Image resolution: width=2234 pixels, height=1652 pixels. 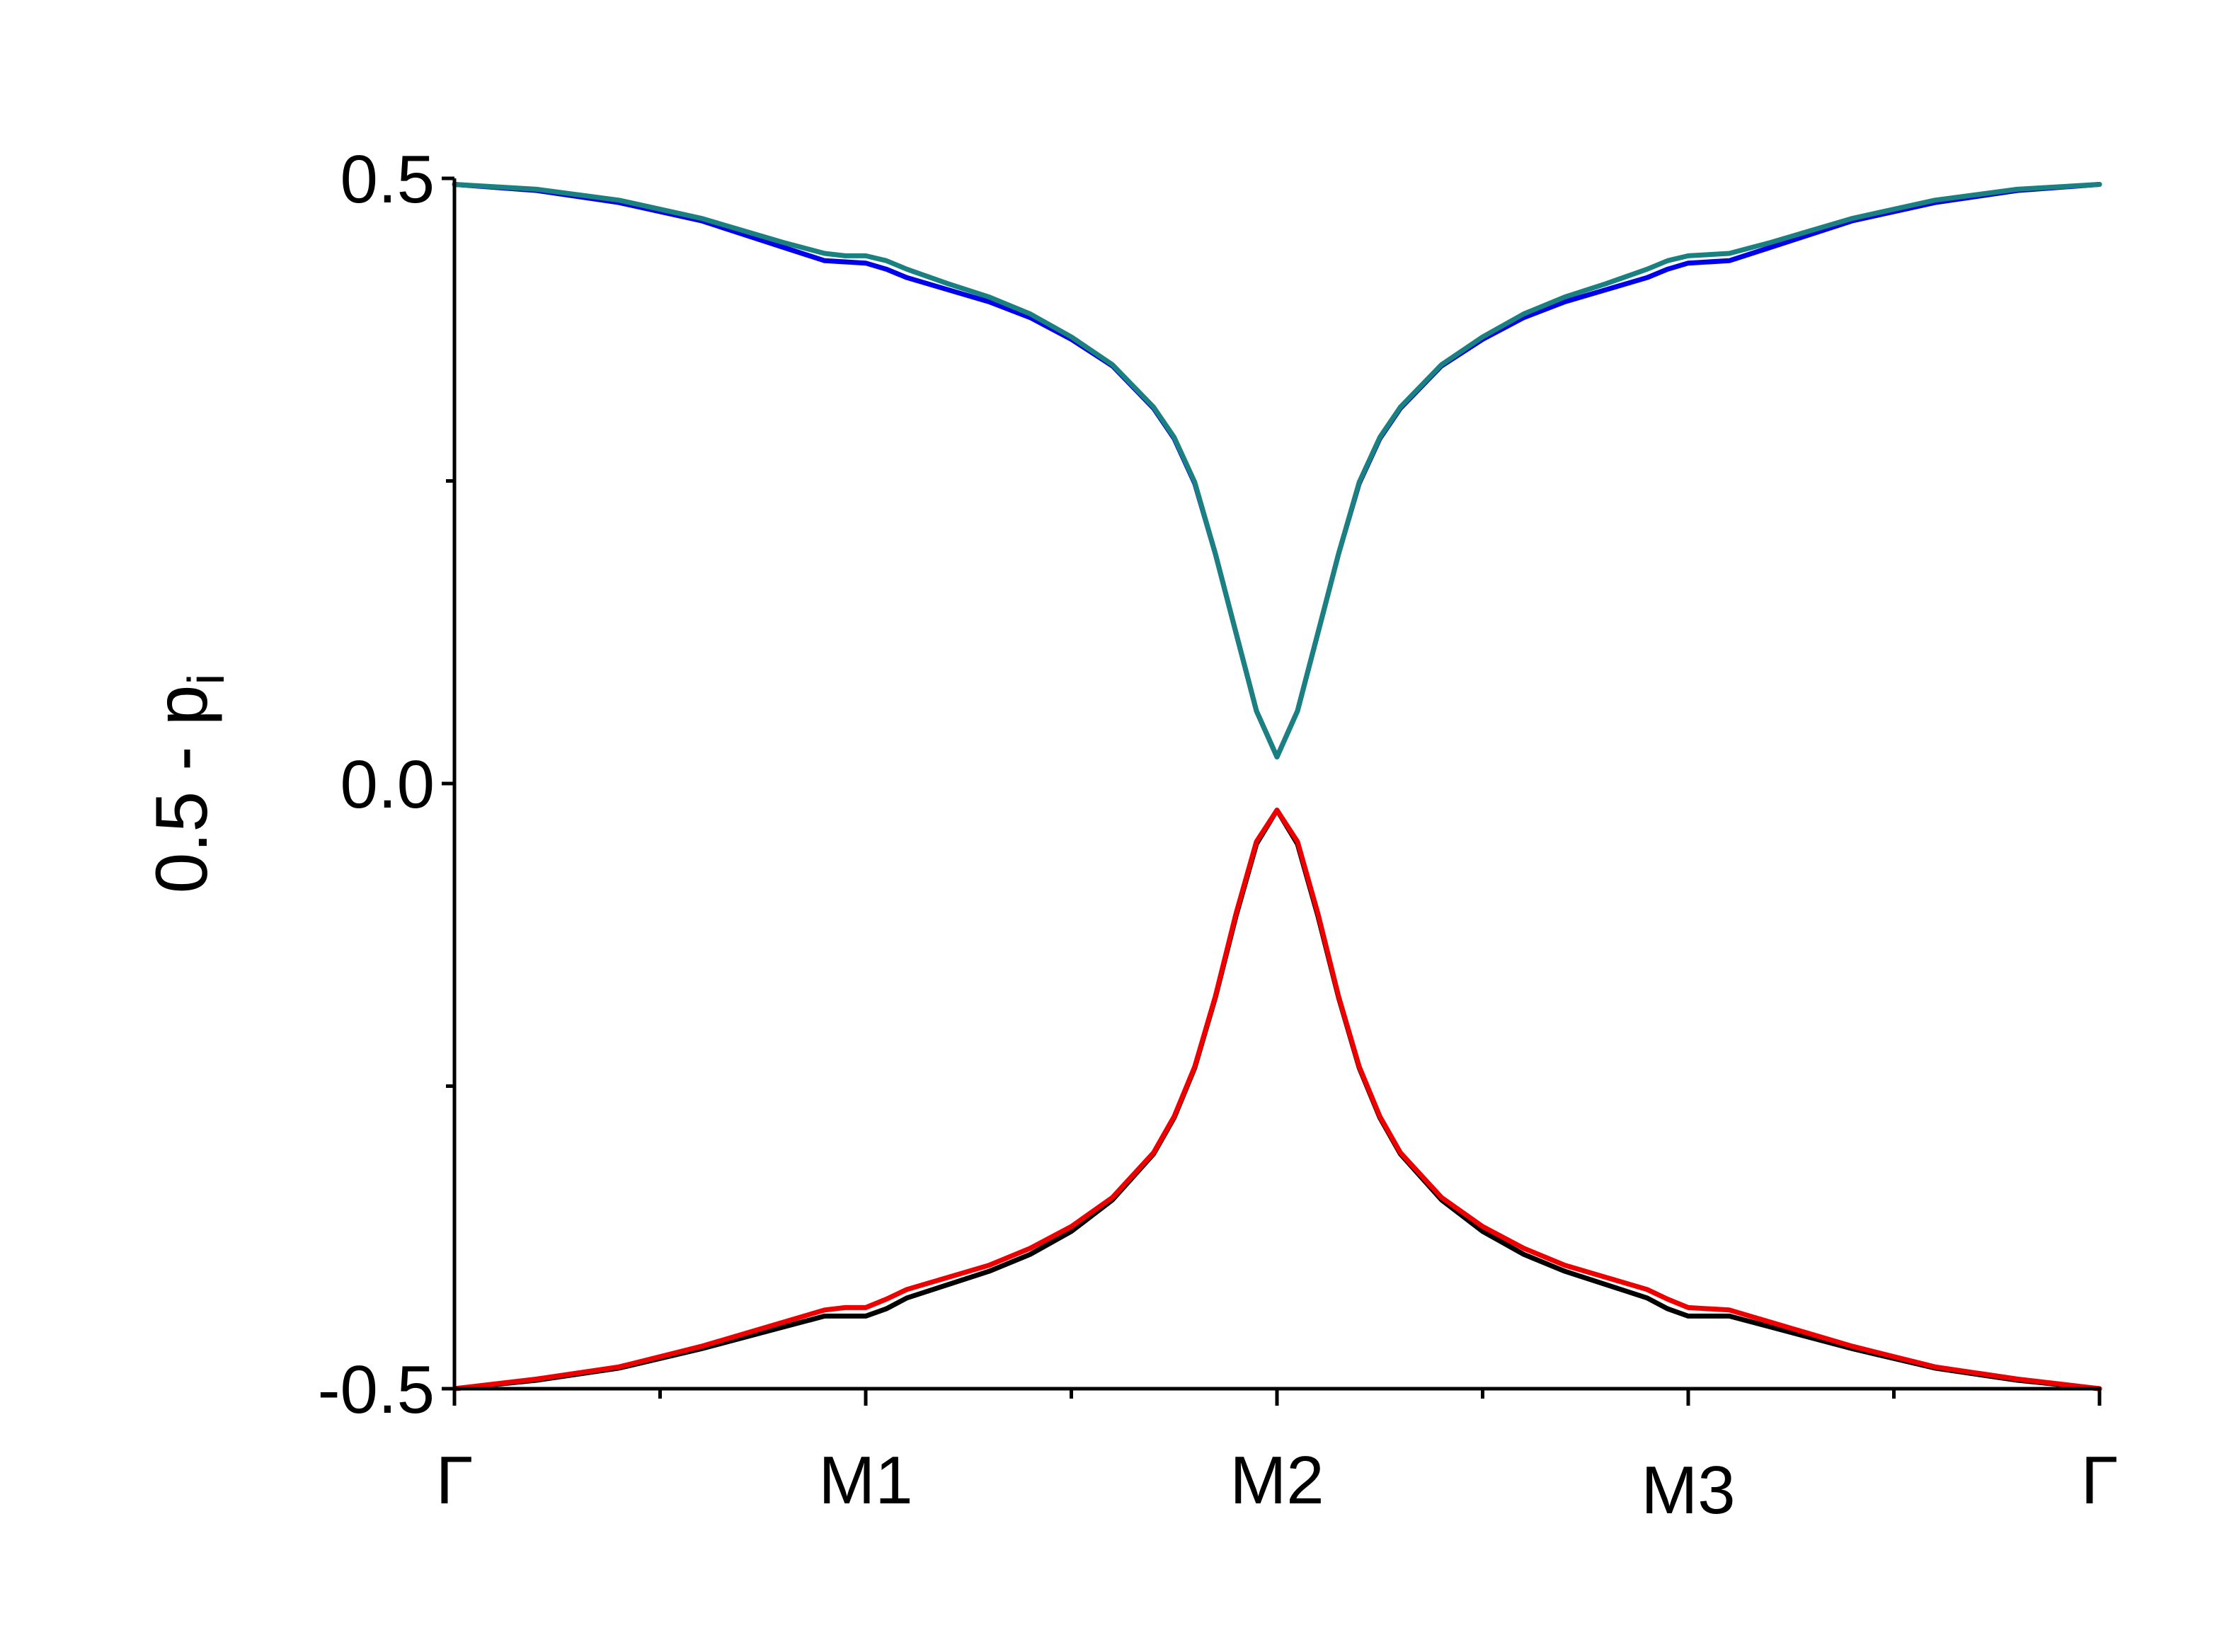 I want to click on x-ticks: Γ M1 M2 M3 Γ, so click(x=1277, y=1458).